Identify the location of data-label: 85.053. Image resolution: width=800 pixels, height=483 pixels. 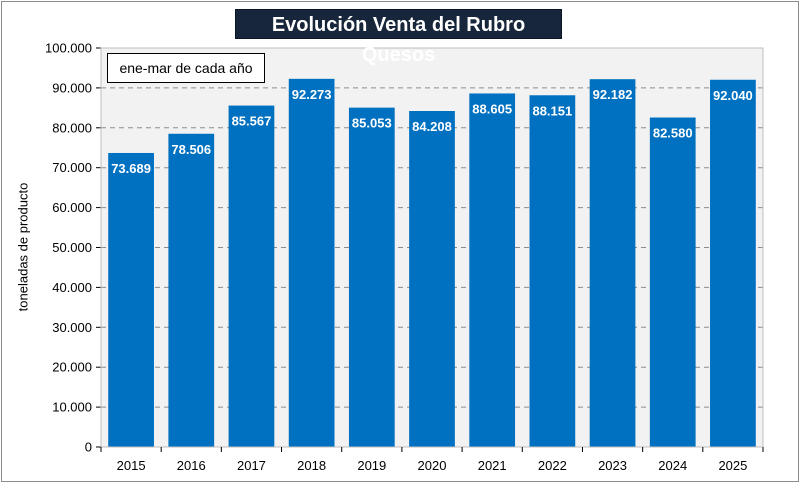
(372, 123).